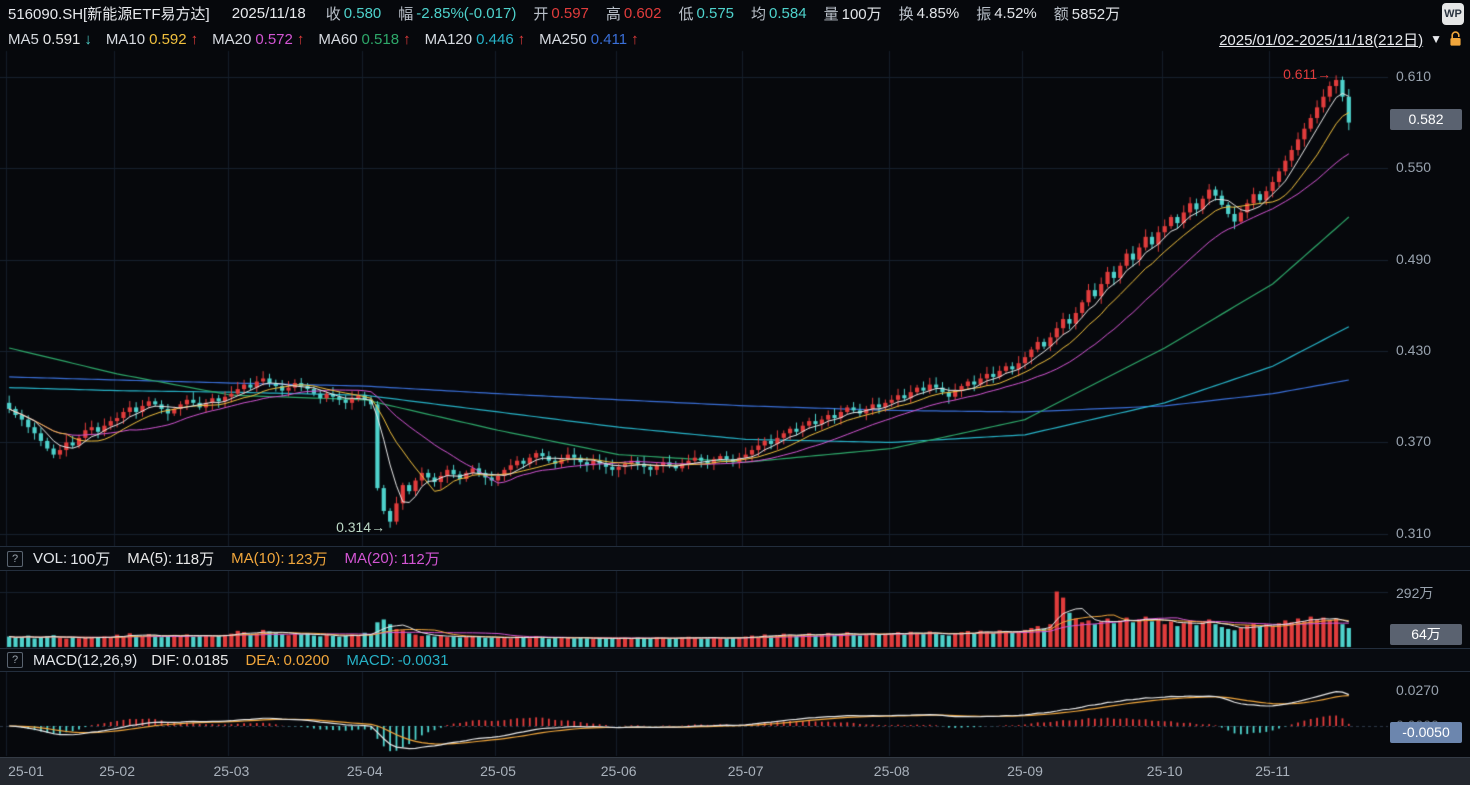 Image resolution: width=1470 pixels, height=785 pixels. I want to click on period-low-annotation: 0.314→, so click(361, 527).